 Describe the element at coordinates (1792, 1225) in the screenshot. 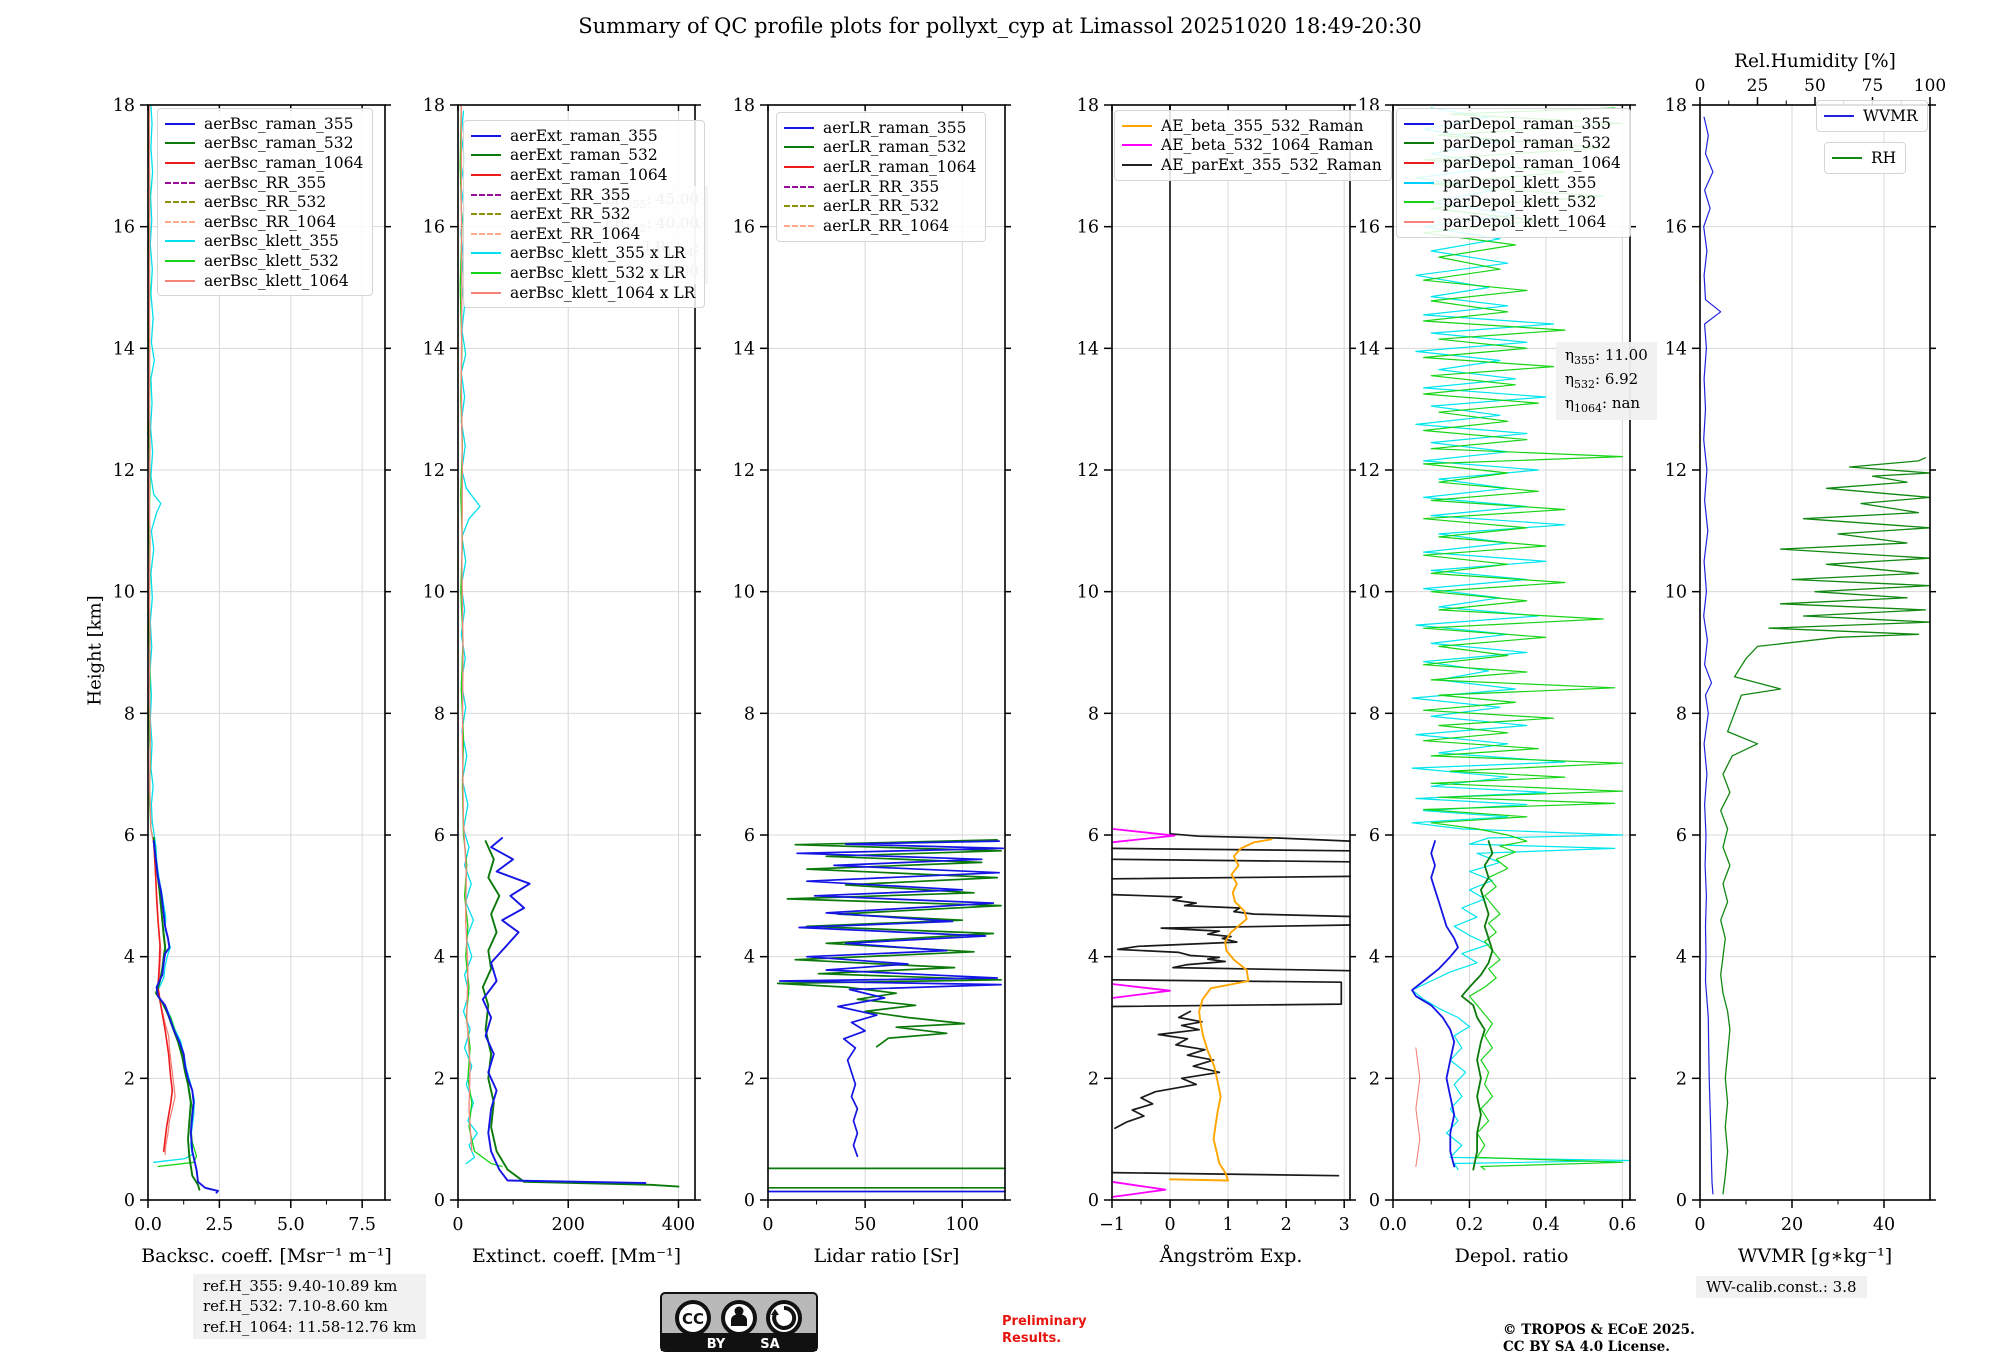

I see `x-tick-label: 20` at that location.